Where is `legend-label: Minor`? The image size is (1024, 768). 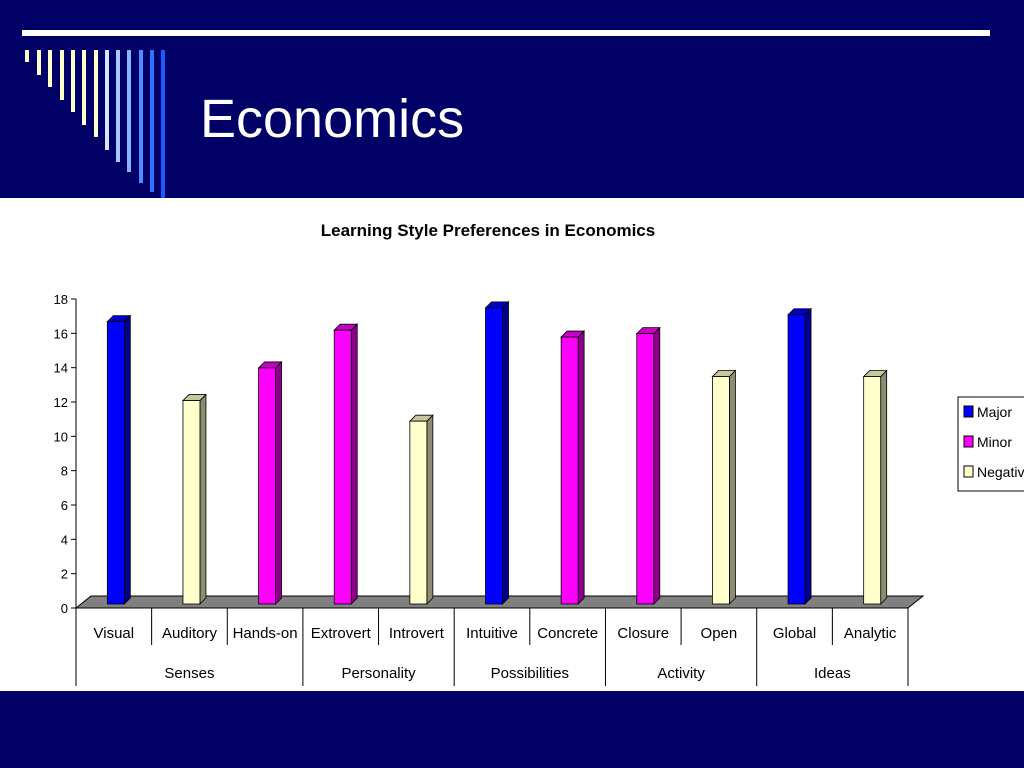 legend-label: Minor is located at coordinates (994, 442).